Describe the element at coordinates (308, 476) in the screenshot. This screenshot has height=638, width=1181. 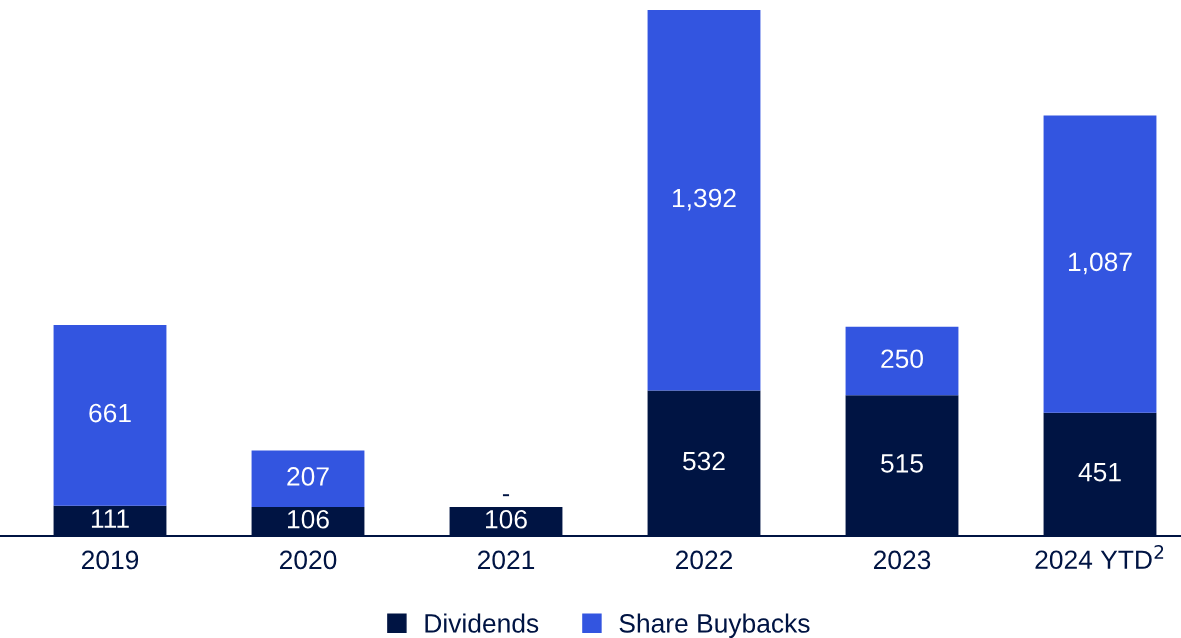
I see `data-label: 207` at that location.